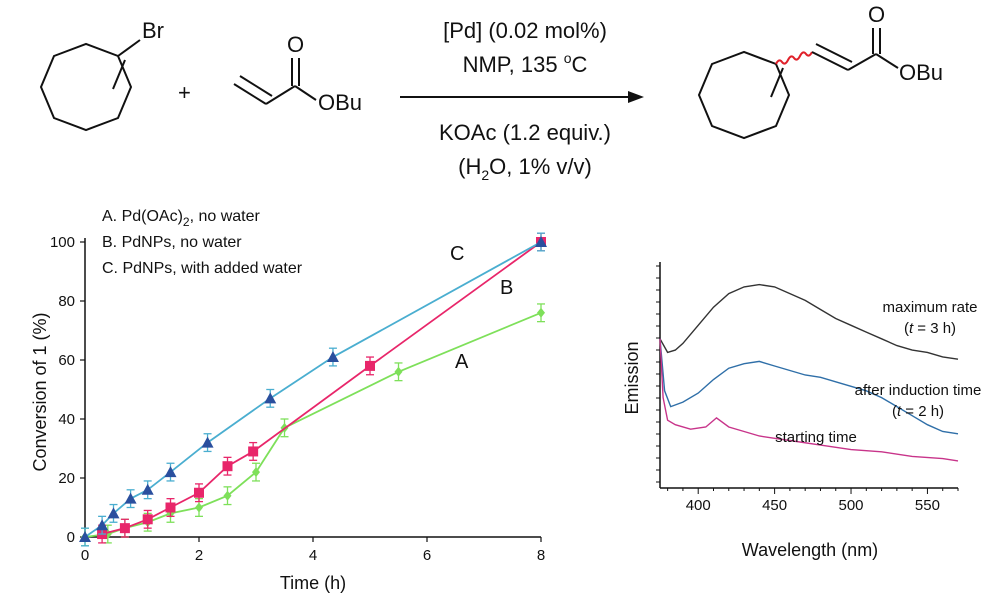 The width and height of the screenshot is (994, 597). What do you see at coordinates (184, 92) in the screenshot?
I see `plus-sign: +` at bounding box center [184, 92].